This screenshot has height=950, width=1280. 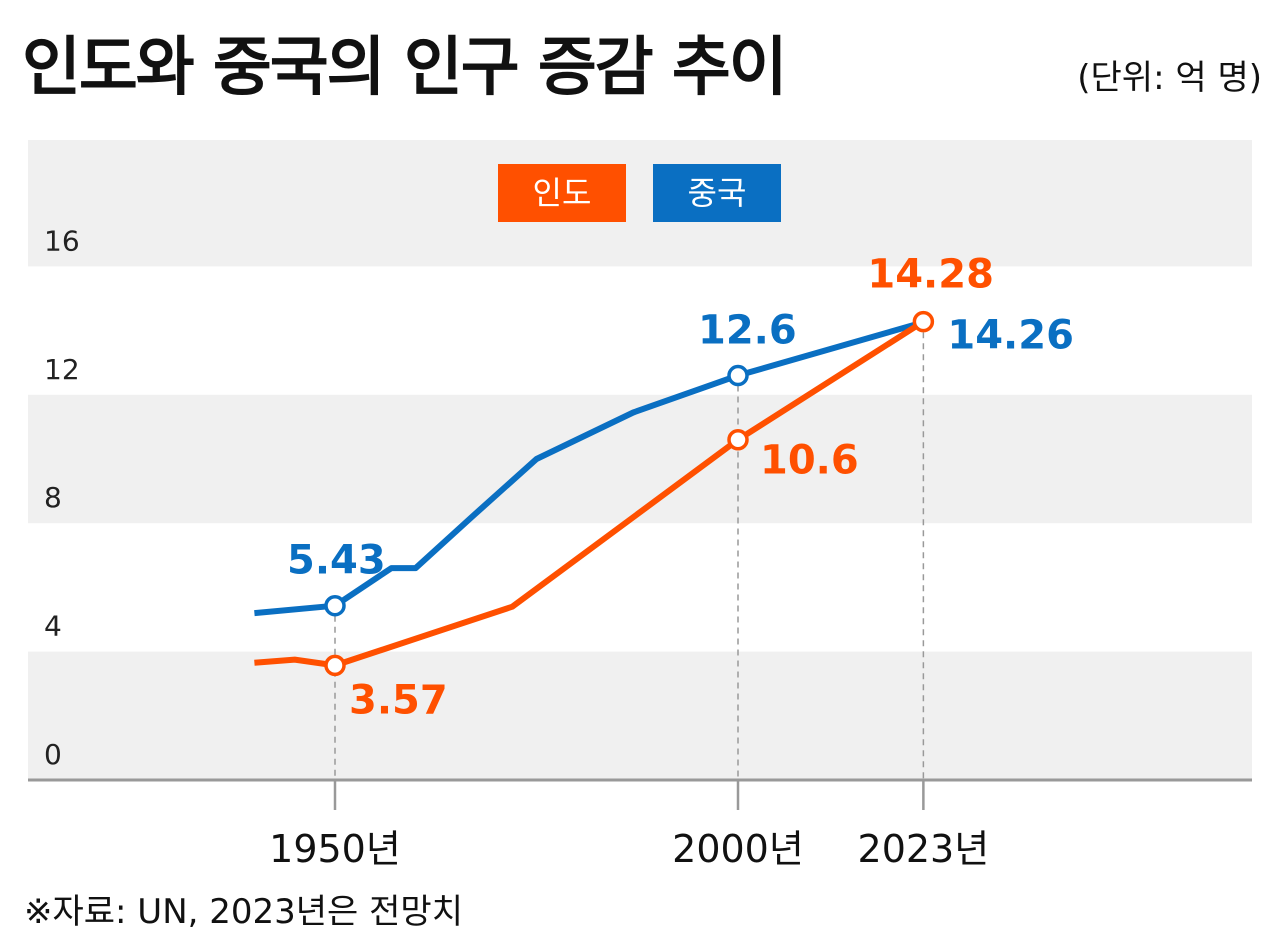 I want to click on legend-india-label: 인도, so click(x=562, y=193).